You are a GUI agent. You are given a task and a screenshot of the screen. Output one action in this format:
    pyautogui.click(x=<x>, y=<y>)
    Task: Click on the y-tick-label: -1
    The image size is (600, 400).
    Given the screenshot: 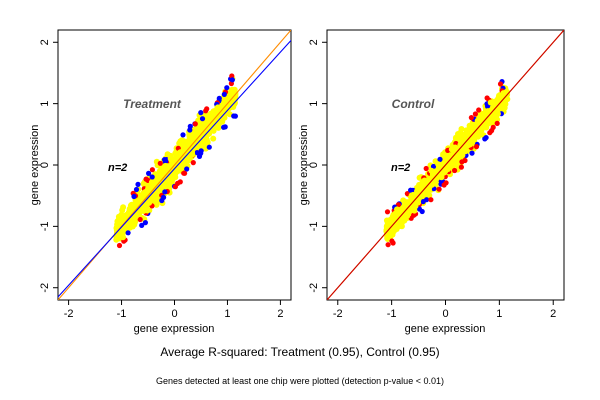 What is the action you would take?
    pyautogui.click(x=45, y=226)
    